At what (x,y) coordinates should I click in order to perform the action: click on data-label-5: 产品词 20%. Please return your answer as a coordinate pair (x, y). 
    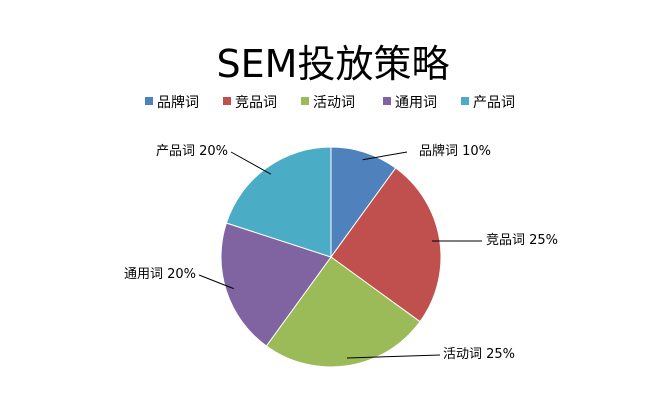
    Looking at the image, I should click on (192, 151).